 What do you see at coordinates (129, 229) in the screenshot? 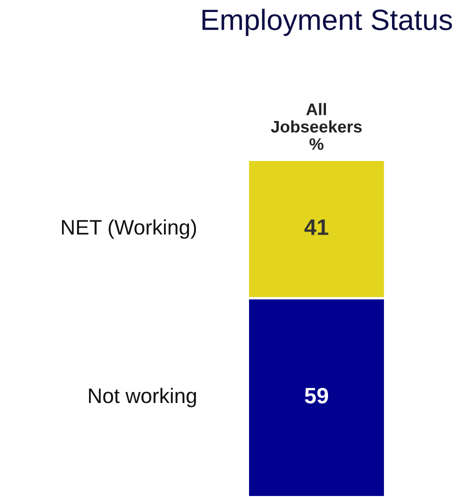
I see `text: NET (Working)` at bounding box center [129, 229].